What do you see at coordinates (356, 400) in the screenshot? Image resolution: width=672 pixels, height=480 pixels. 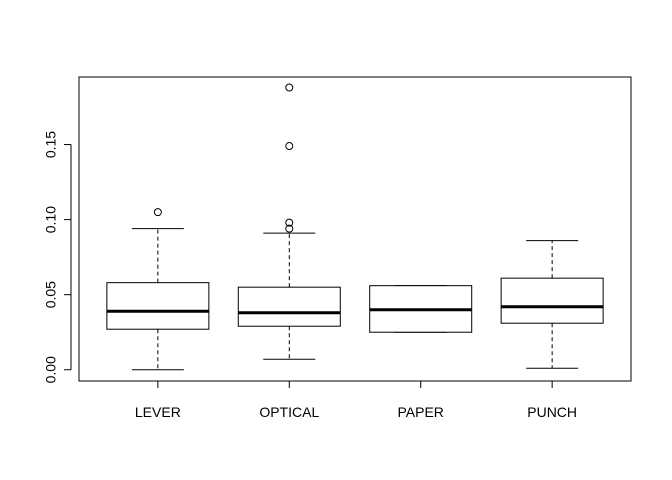 I see `x-axis: LEVER OPTICAL PAPER PUNCH` at bounding box center [356, 400].